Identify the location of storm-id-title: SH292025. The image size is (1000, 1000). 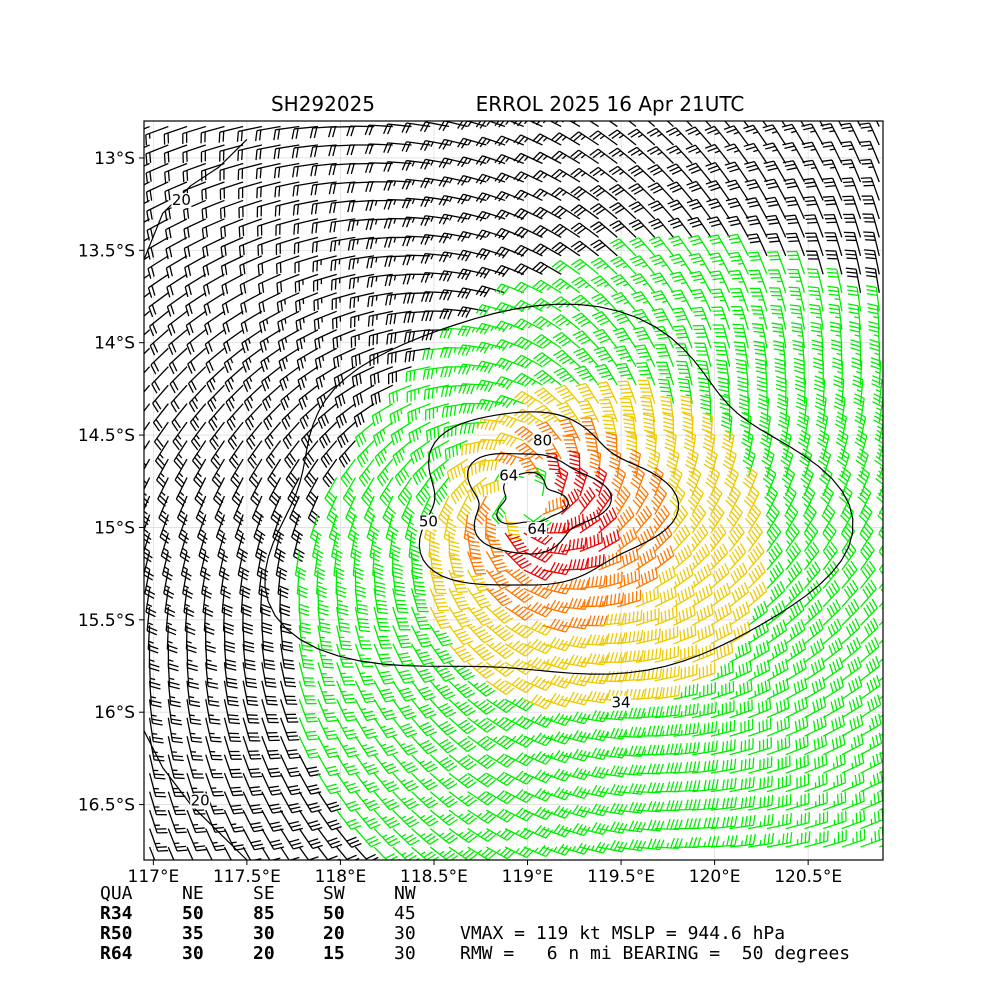
(323, 104).